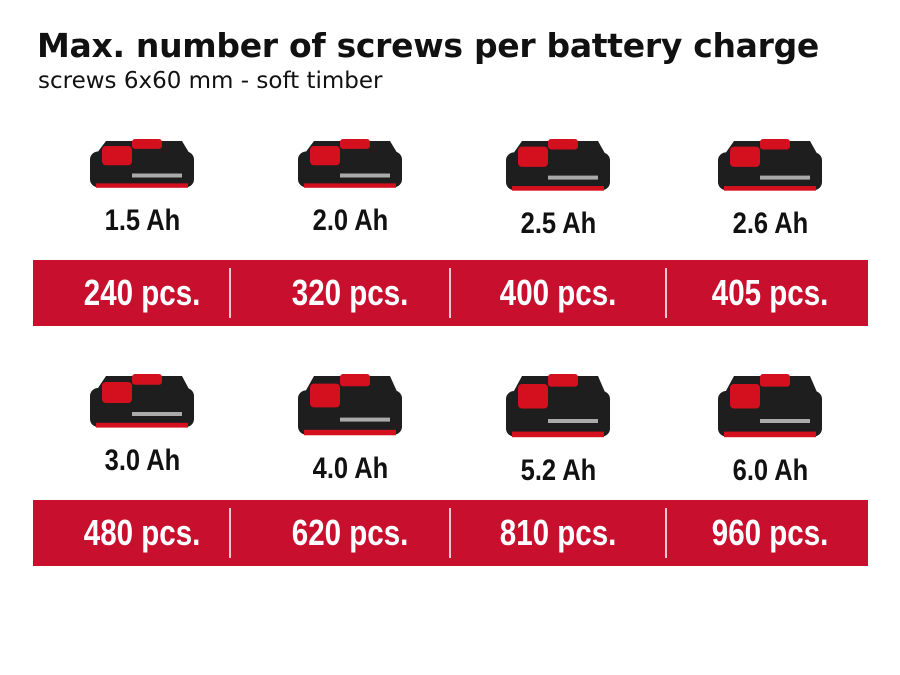  I want to click on screw-count-text: 320 pcs., so click(350, 292).